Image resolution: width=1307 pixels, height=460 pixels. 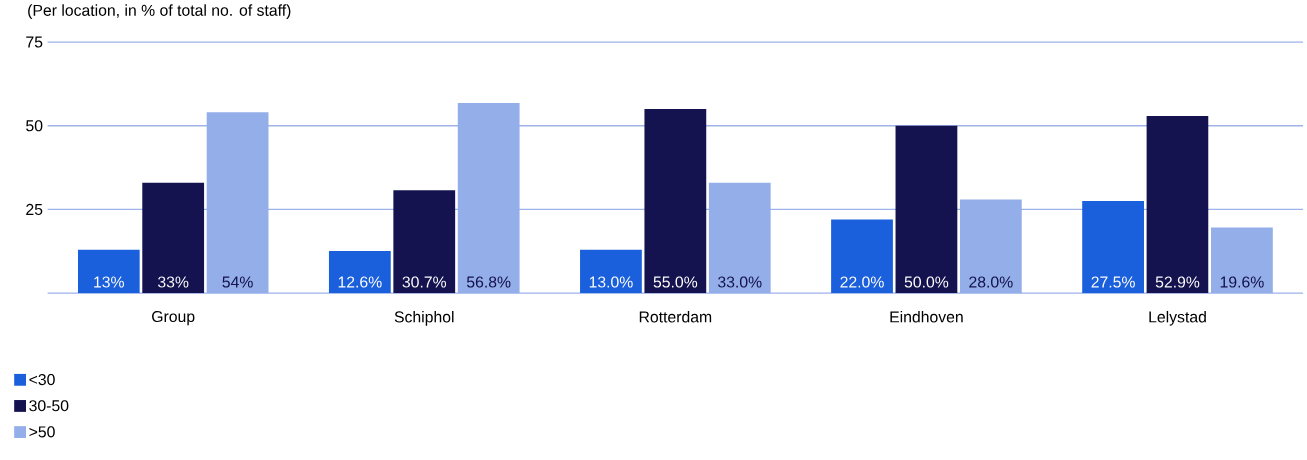 I want to click on legend-label: 30-50, so click(x=49, y=406).